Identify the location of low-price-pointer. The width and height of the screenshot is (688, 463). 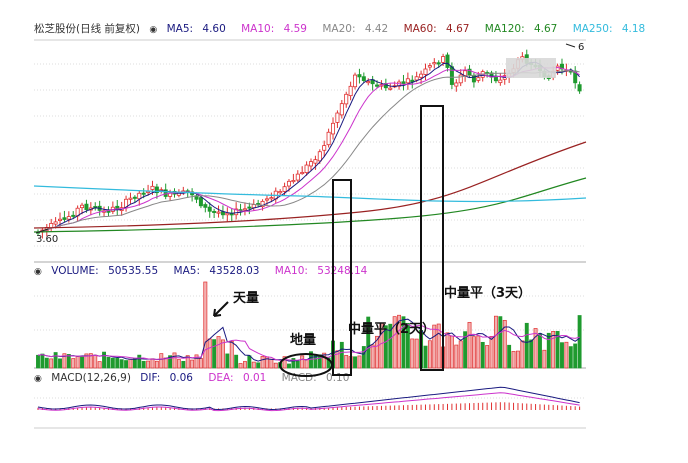
(42, 231).